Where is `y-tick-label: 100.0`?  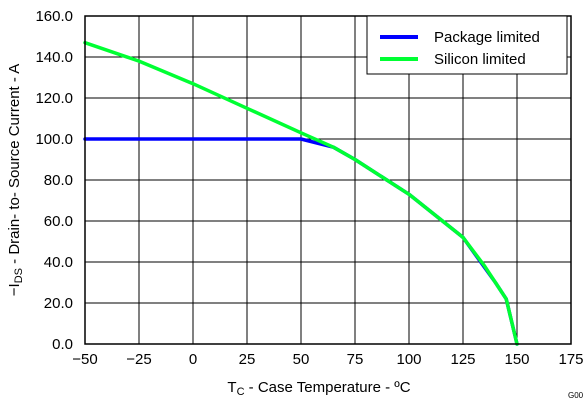
y-tick-label: 100.0 is located at coordinates (54, 139).